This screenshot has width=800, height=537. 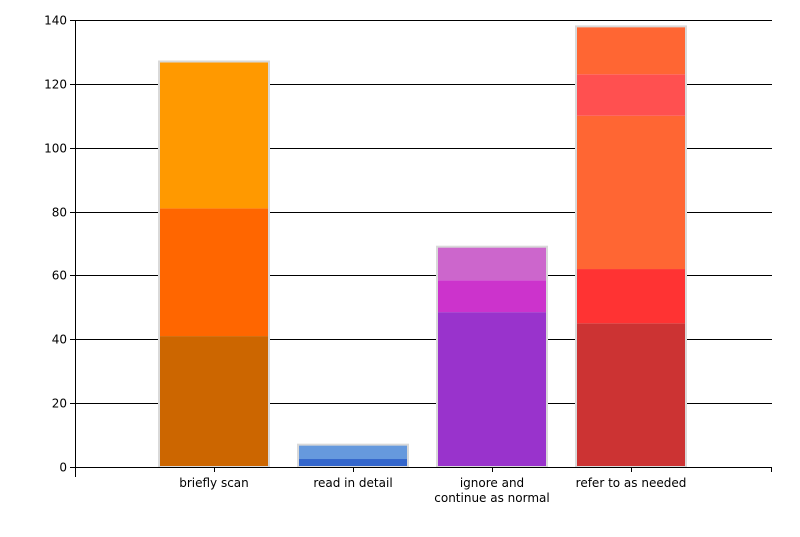 I want to click on y-tick-label: 120, so click(x=55, y=85).